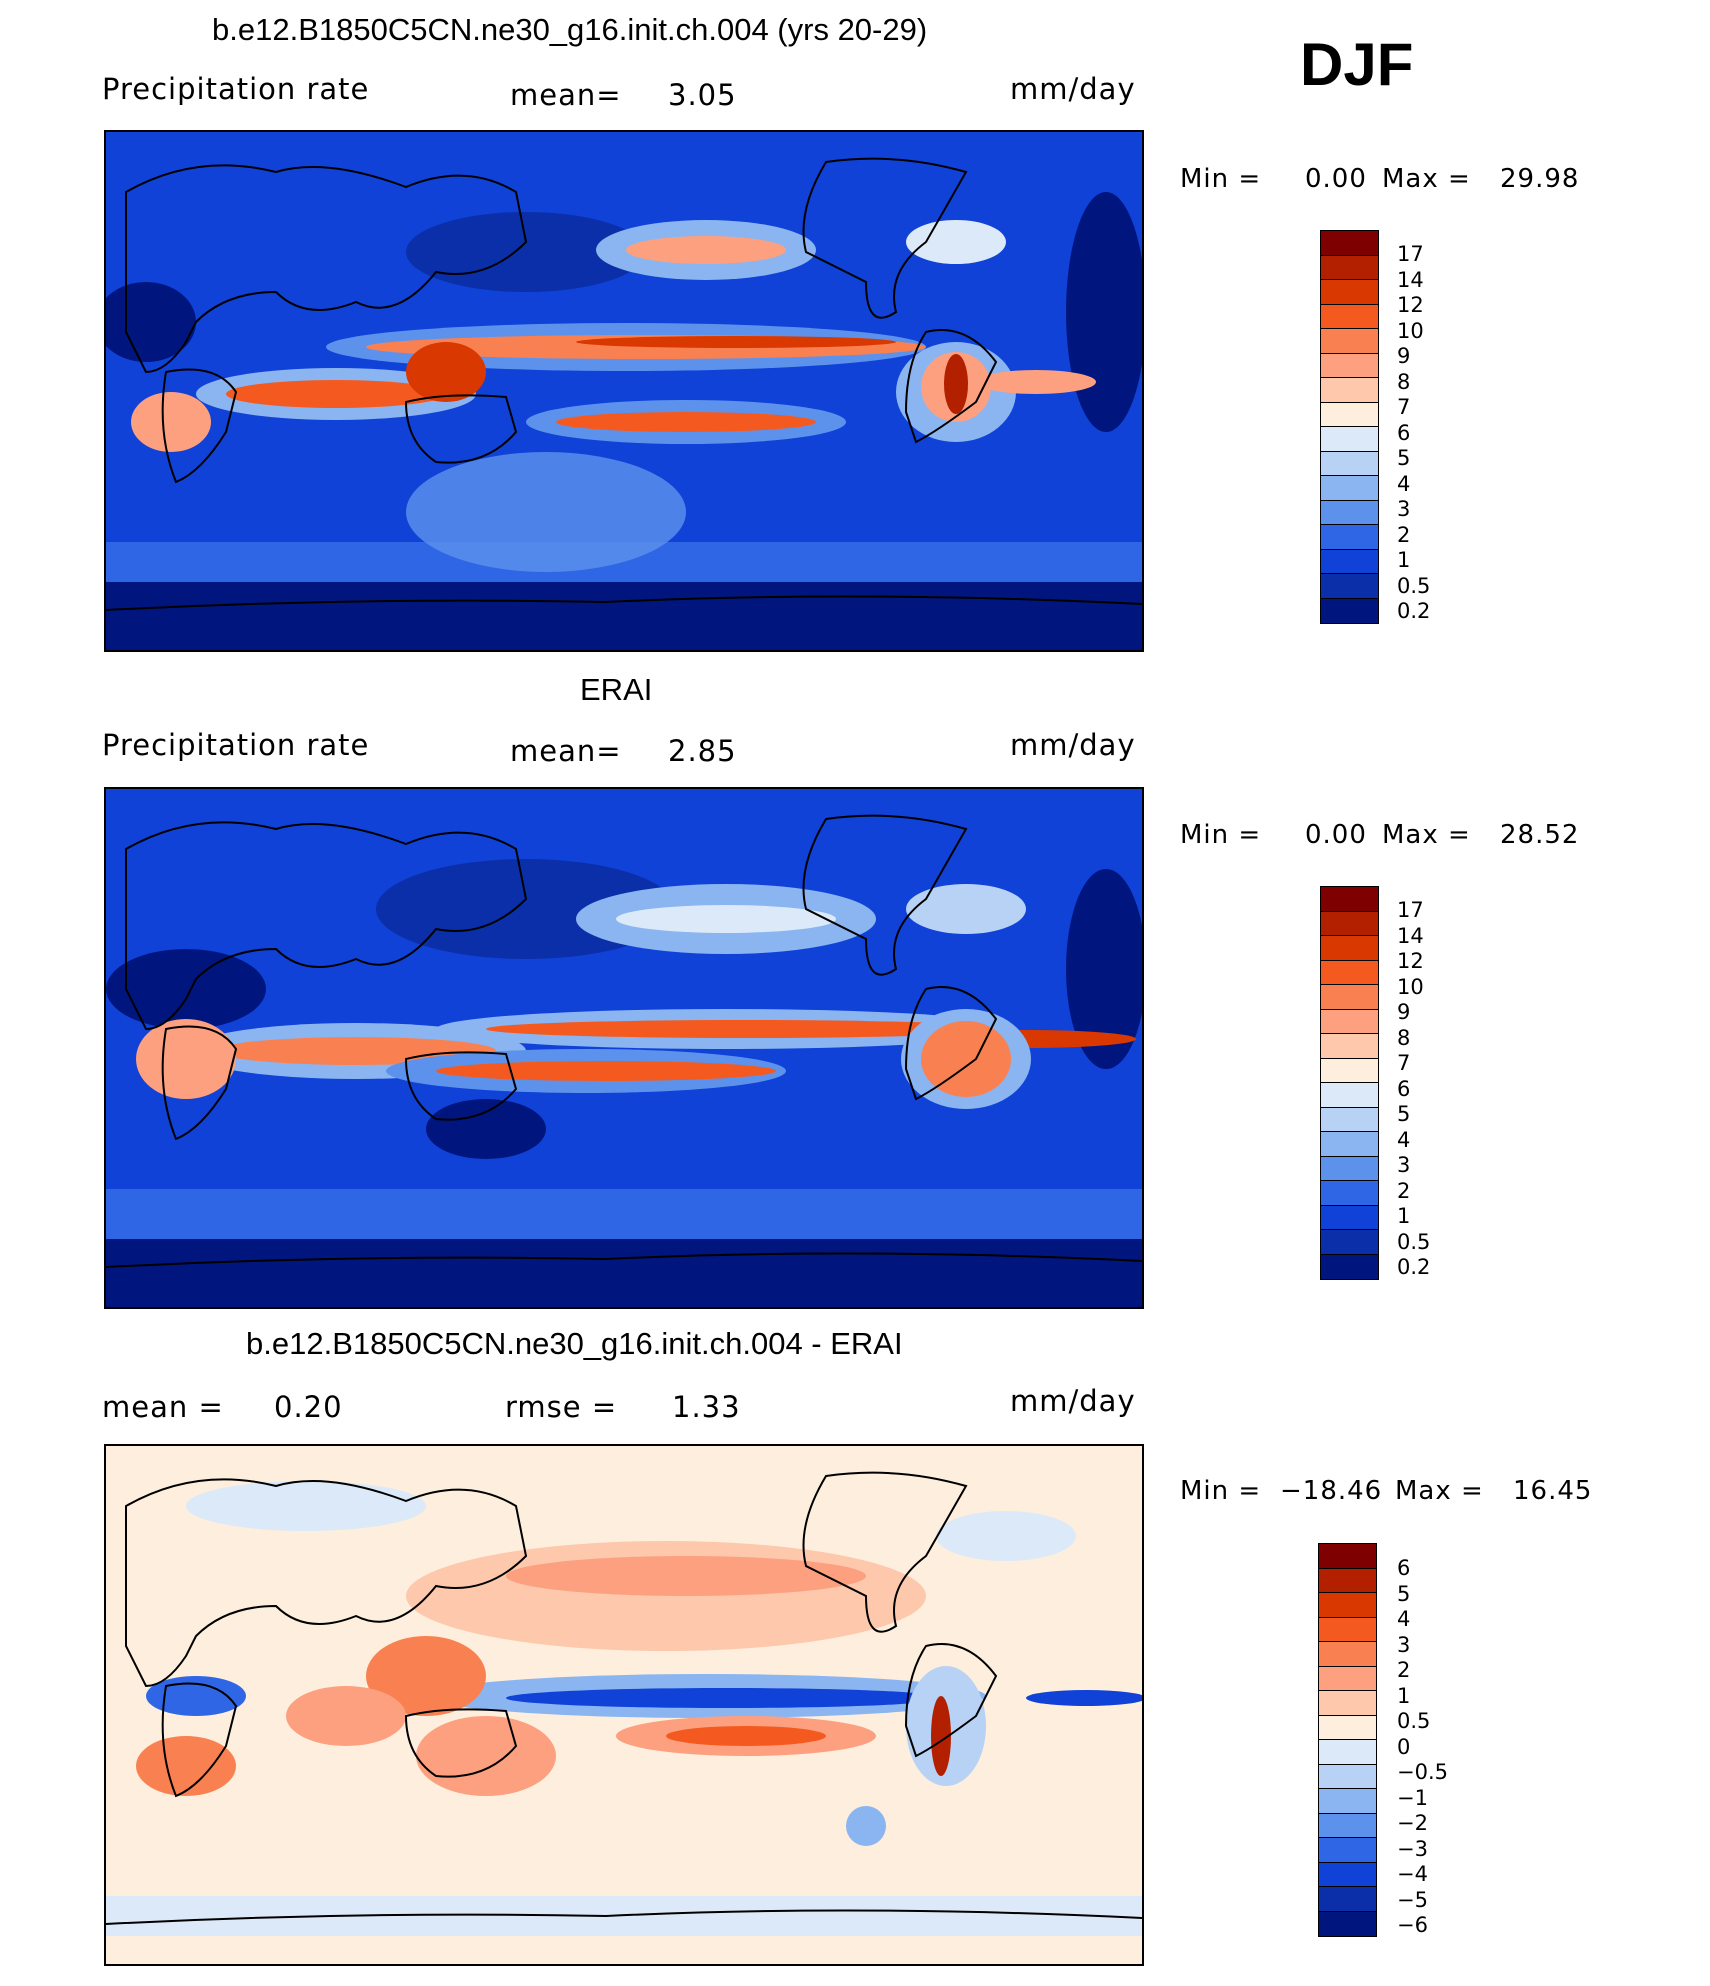  Describe the element at coordinates (561, 1407) in the screenshot. I see `panel3-rmse-label: rmse =` at that location.